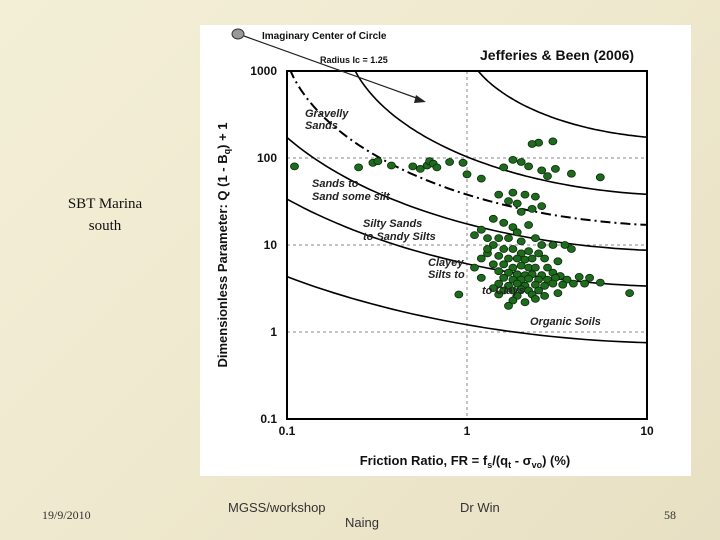 This screenshot has height=540, width=720. What do you see at coordinates (271, 245) in the screenshot?
I see `y-tick-label: 10` at bounding box center [271, 245].